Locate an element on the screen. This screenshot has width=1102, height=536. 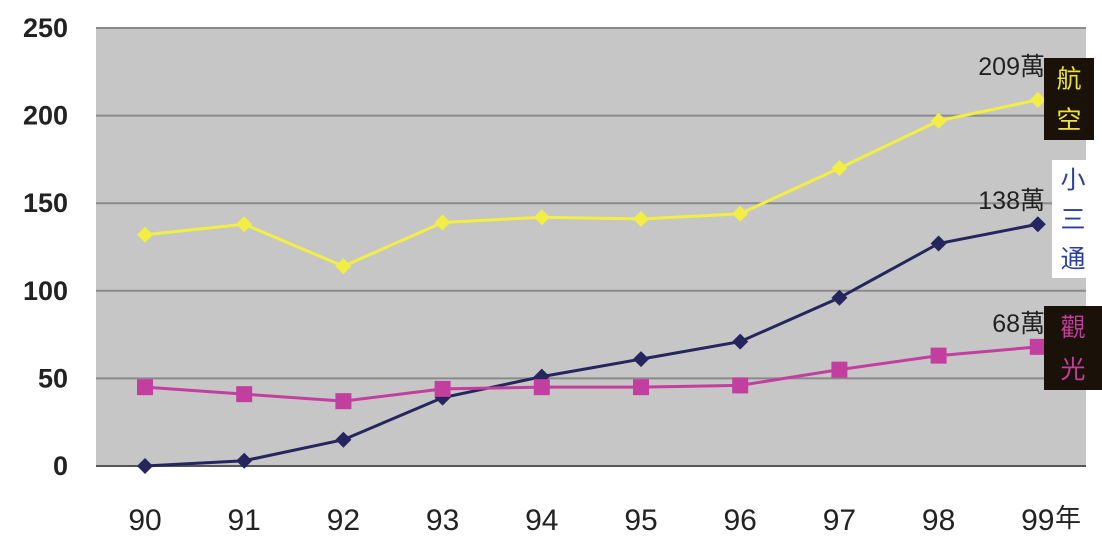
y-tick-label: 150 is located at coordinates (45, 203).